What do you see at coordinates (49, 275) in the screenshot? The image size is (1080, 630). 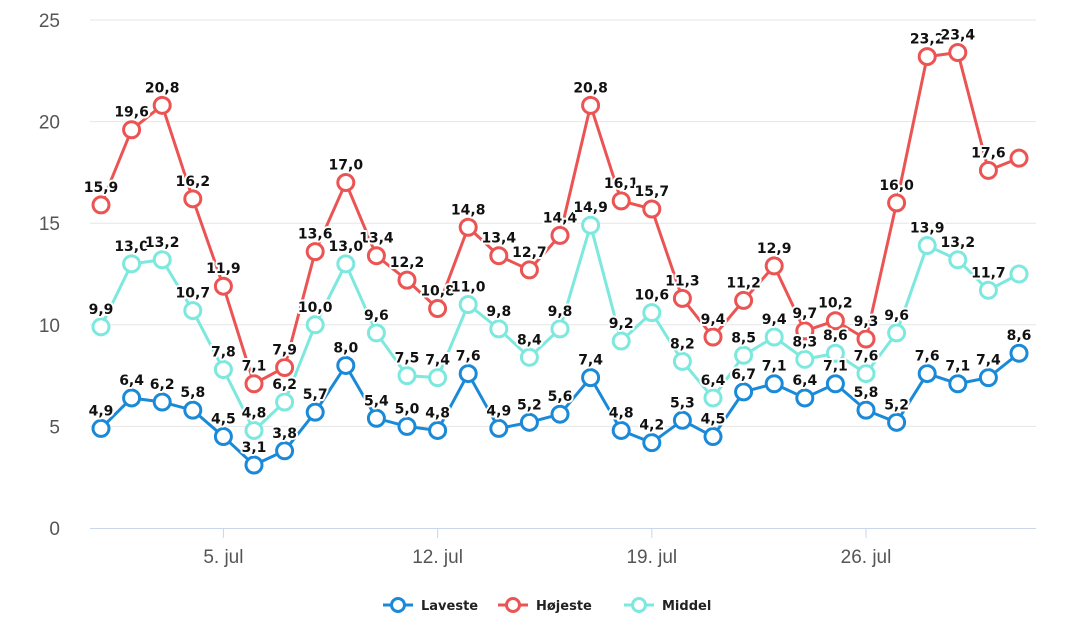 I see `y-axis: 0 5 10 15 20 25` at bounding box center [49, 275].